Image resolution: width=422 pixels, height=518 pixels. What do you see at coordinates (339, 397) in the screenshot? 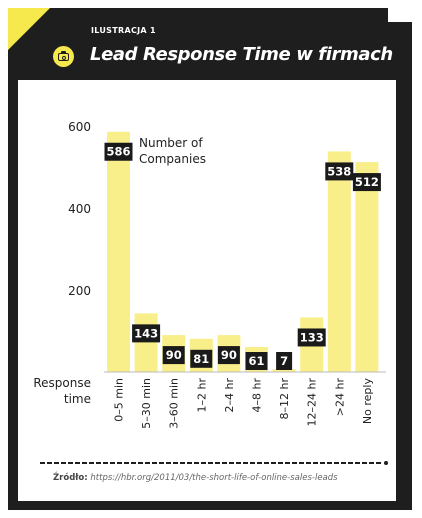
I see `x-tick-label: >24 hr` at bounding box center [339, 397].